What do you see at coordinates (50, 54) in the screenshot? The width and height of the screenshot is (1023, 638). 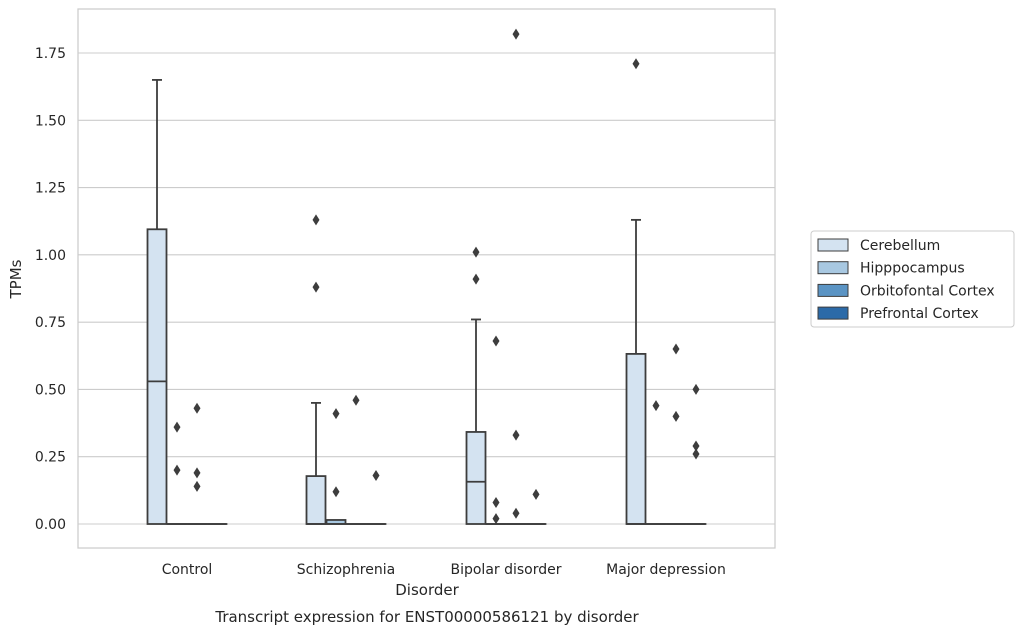 I see `y-tick-label: 1.75` at bounding box center [50, 54].